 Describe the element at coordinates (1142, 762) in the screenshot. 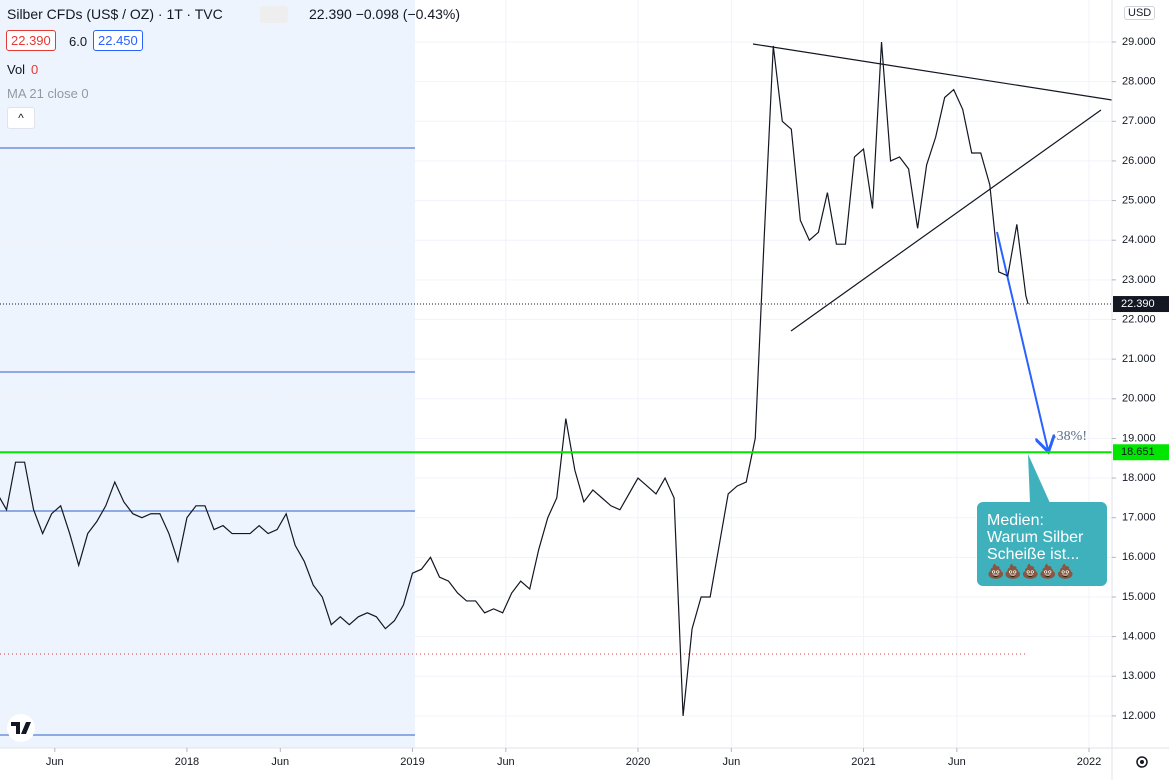

I see `settings-icon` at that location.